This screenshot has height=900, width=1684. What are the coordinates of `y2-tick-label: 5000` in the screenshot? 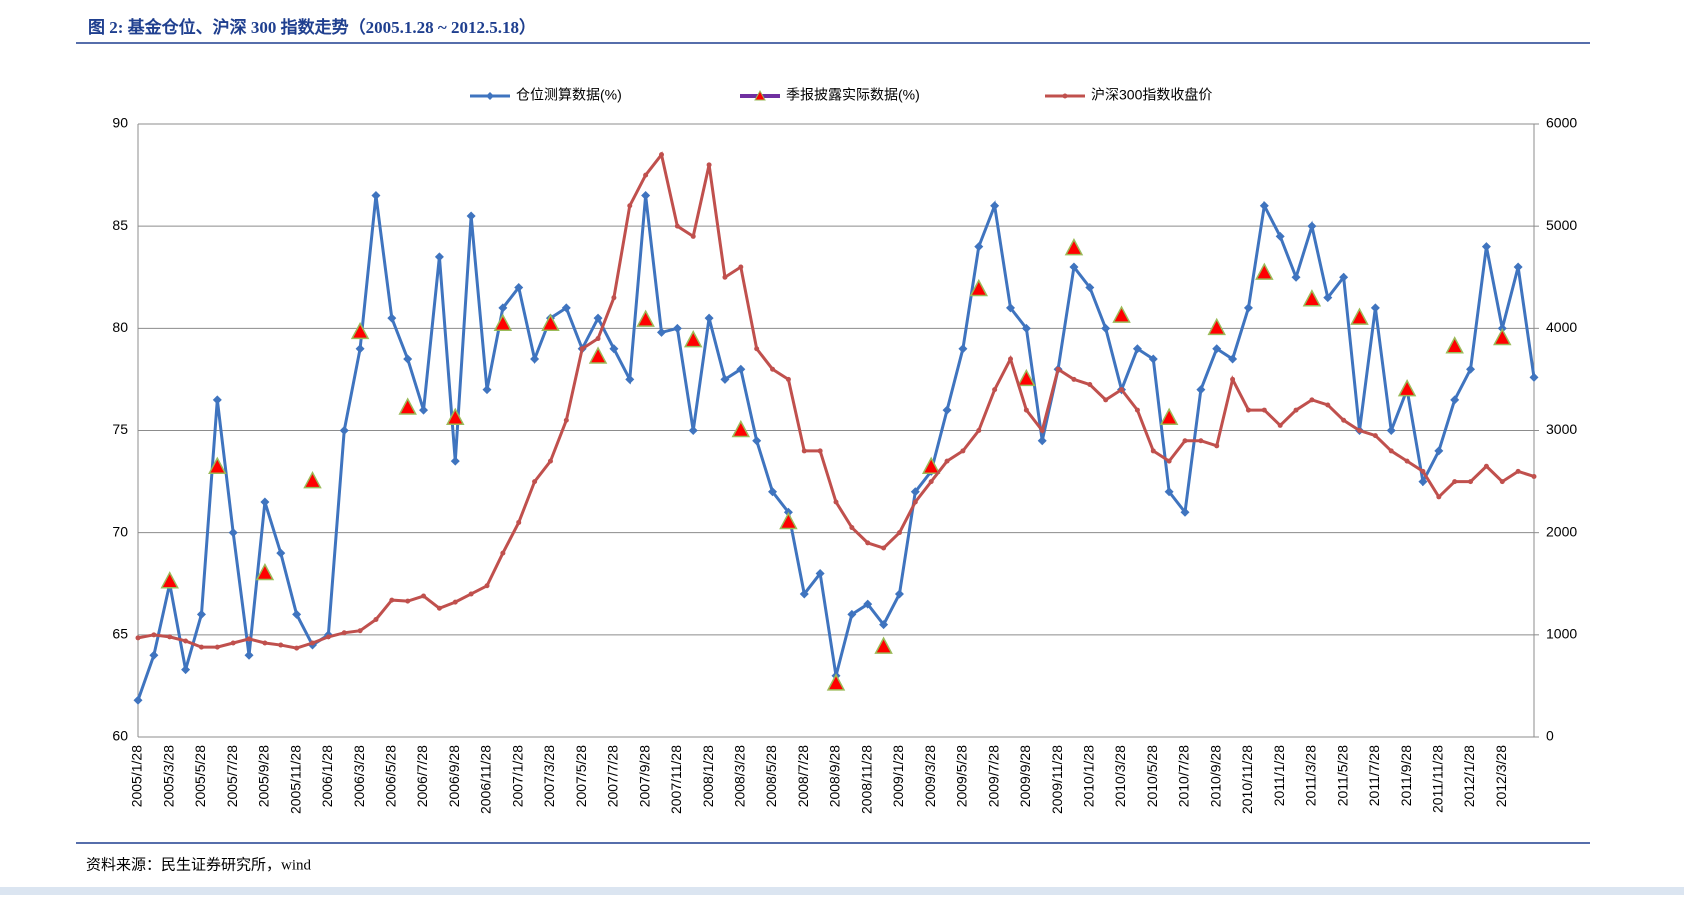 It's located at (1561, 225).